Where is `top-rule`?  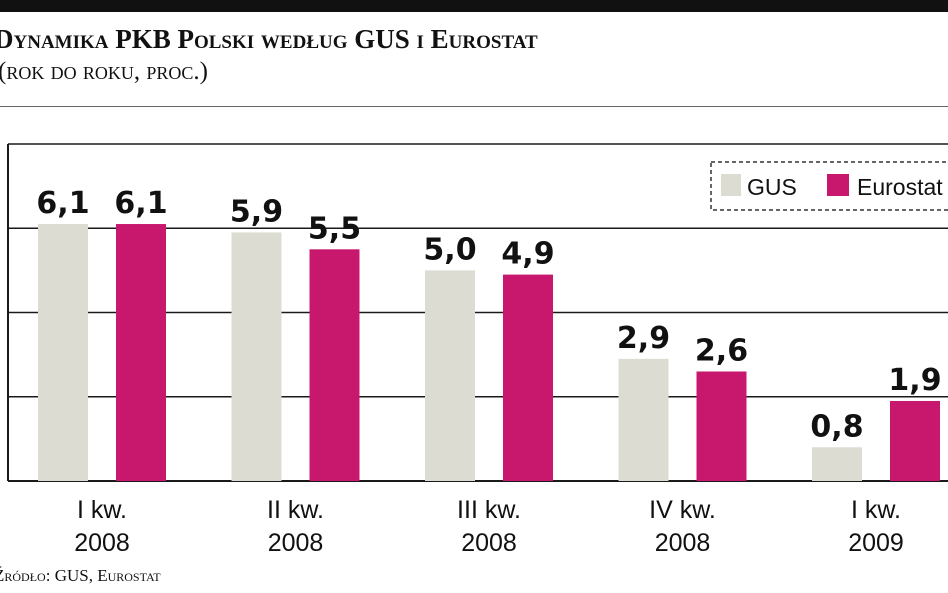
top-rule is located at coordinates (474, 6).